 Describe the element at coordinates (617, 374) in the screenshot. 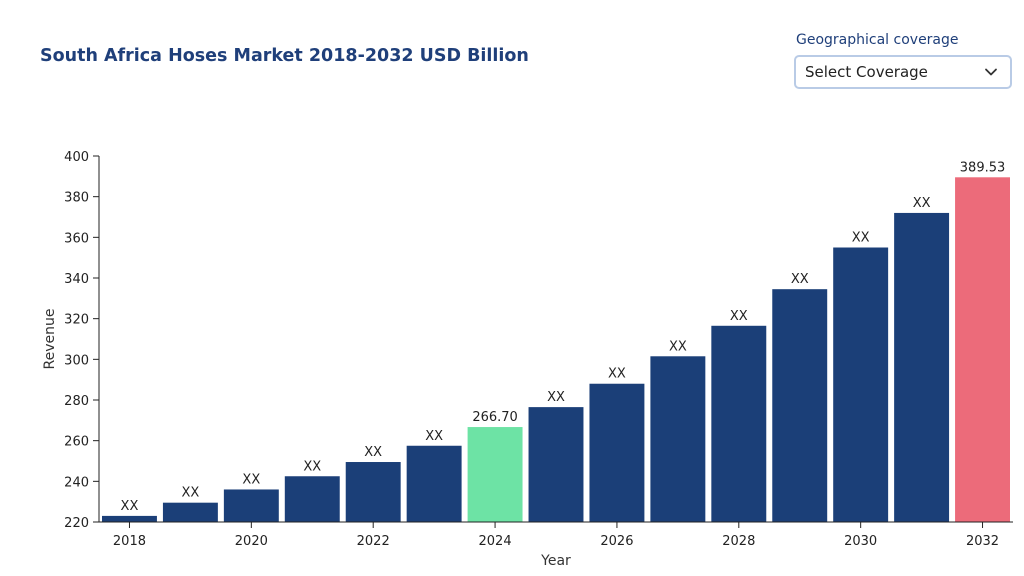

I see `bar-label-2026: XX` at that location.